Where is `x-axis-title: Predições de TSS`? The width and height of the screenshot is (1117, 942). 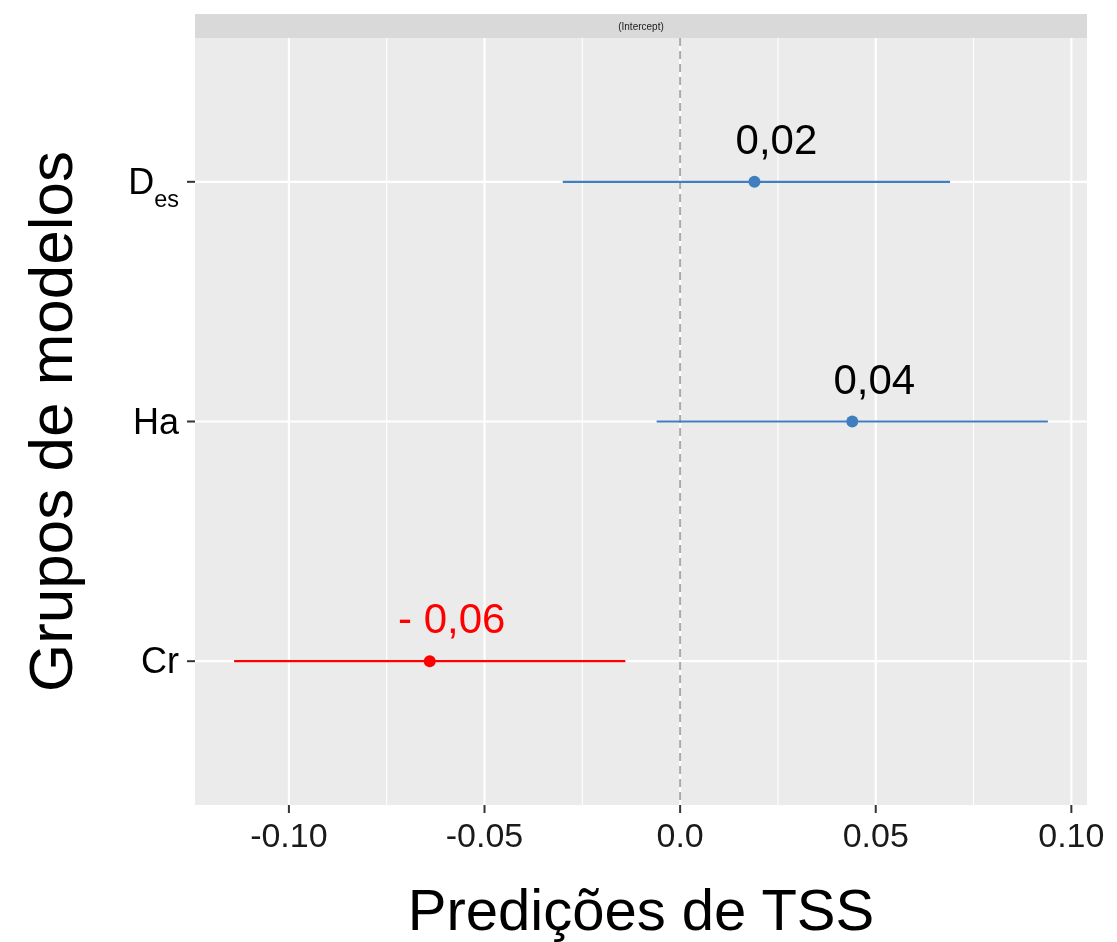 x-axis-title: Predições de TSS is located at coordinates (641, 909).